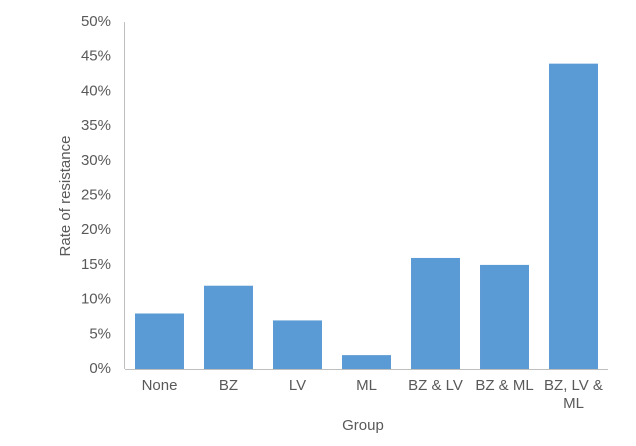  I want to click on y-tick-label: 45%, so click(96, 56).